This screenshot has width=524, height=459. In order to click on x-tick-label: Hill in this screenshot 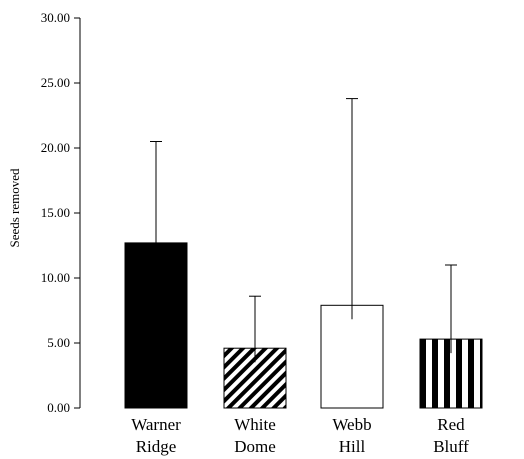, I will do `click(352, 446)`.